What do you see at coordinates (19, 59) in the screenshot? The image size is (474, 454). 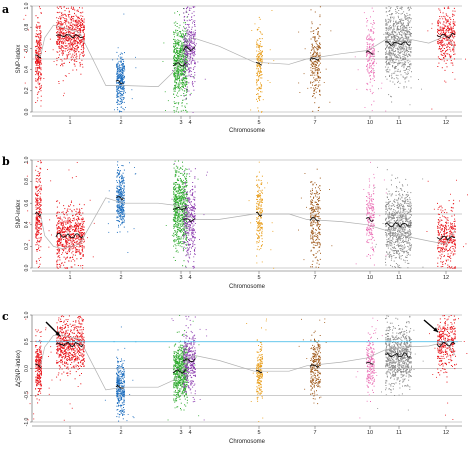 I see `y-axis-title: SNP-index` at bounding box center [19, 59].